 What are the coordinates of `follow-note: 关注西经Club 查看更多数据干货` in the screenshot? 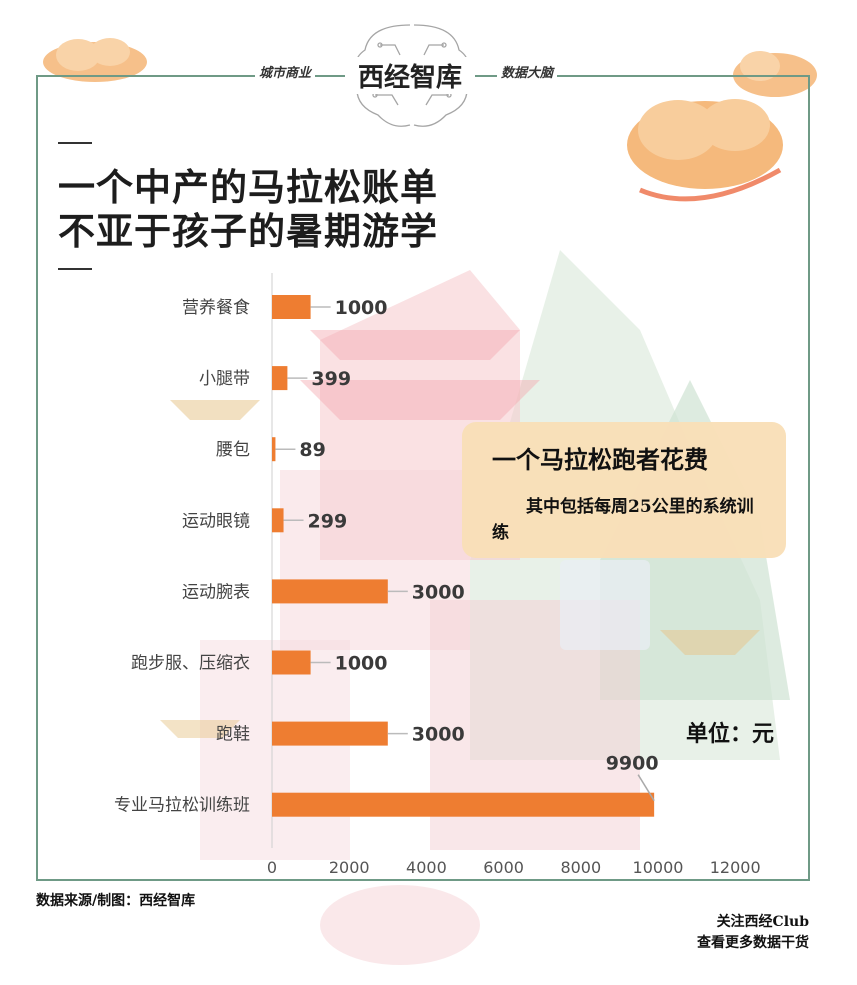 It's located at (753, 933).